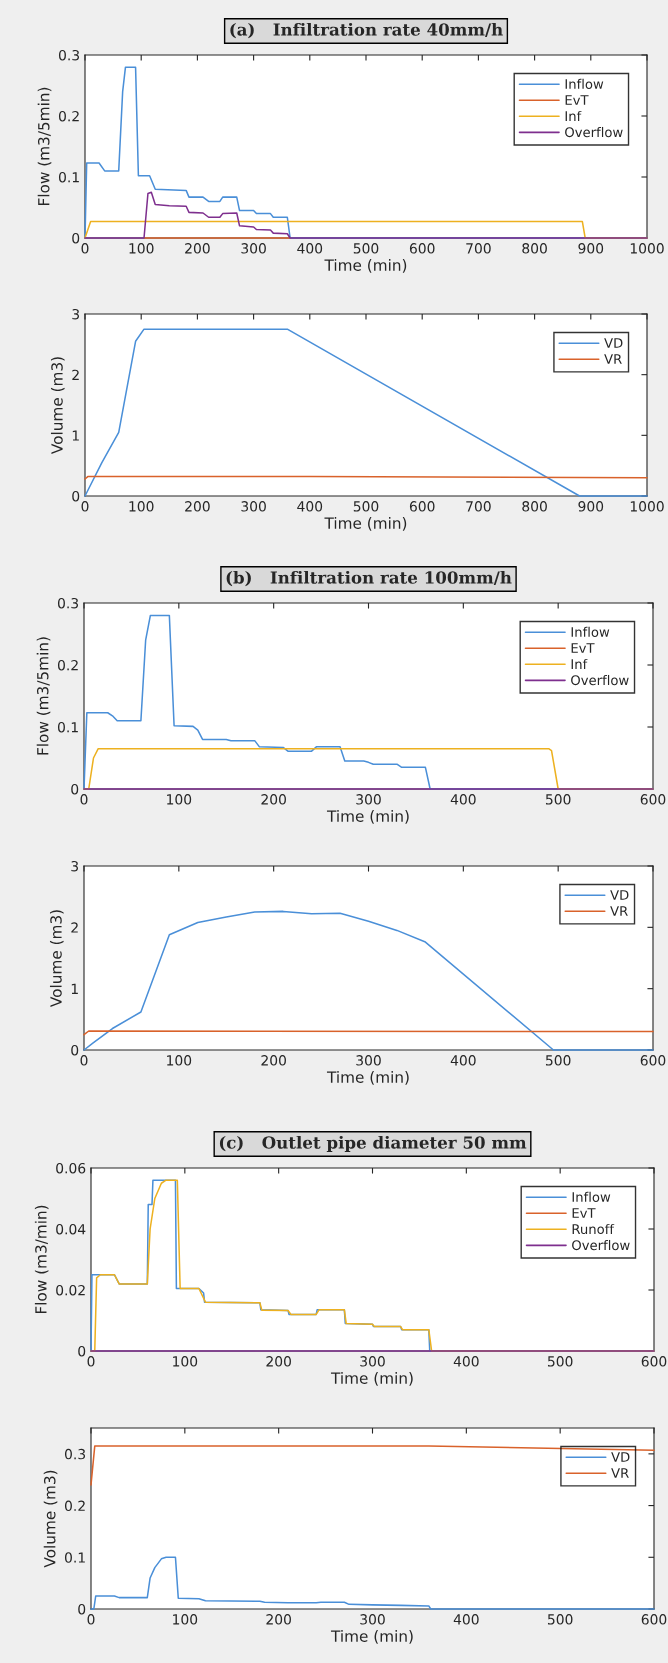  Describe the element at coordinates (366, 30) in the screenshot. I see `chart-title: (a) Infiltration rate 40mm/h` at that location.